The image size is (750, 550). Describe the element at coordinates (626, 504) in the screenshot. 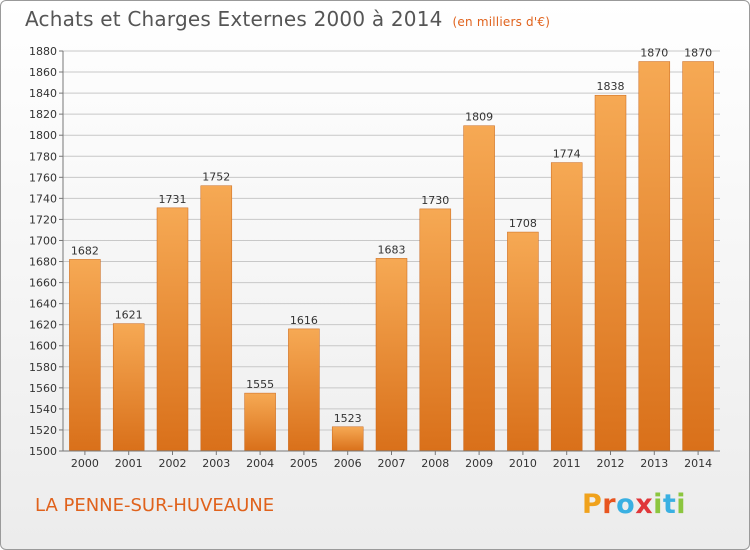

I see `logo-letter: o` at that location.